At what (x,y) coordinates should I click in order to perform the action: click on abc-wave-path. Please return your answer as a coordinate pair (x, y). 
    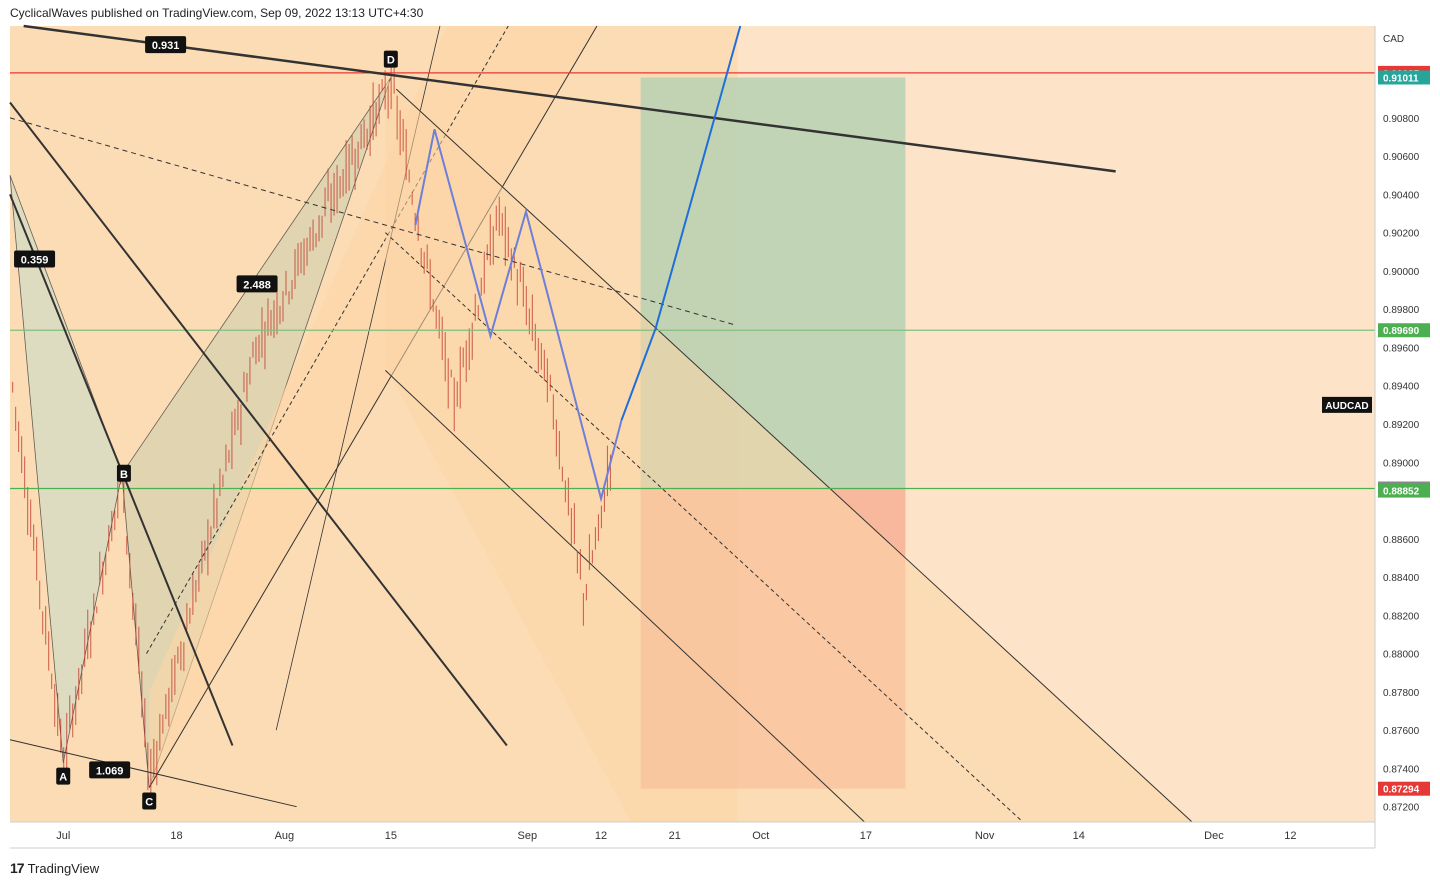
    Looking at the image, I should click on (518, 316).